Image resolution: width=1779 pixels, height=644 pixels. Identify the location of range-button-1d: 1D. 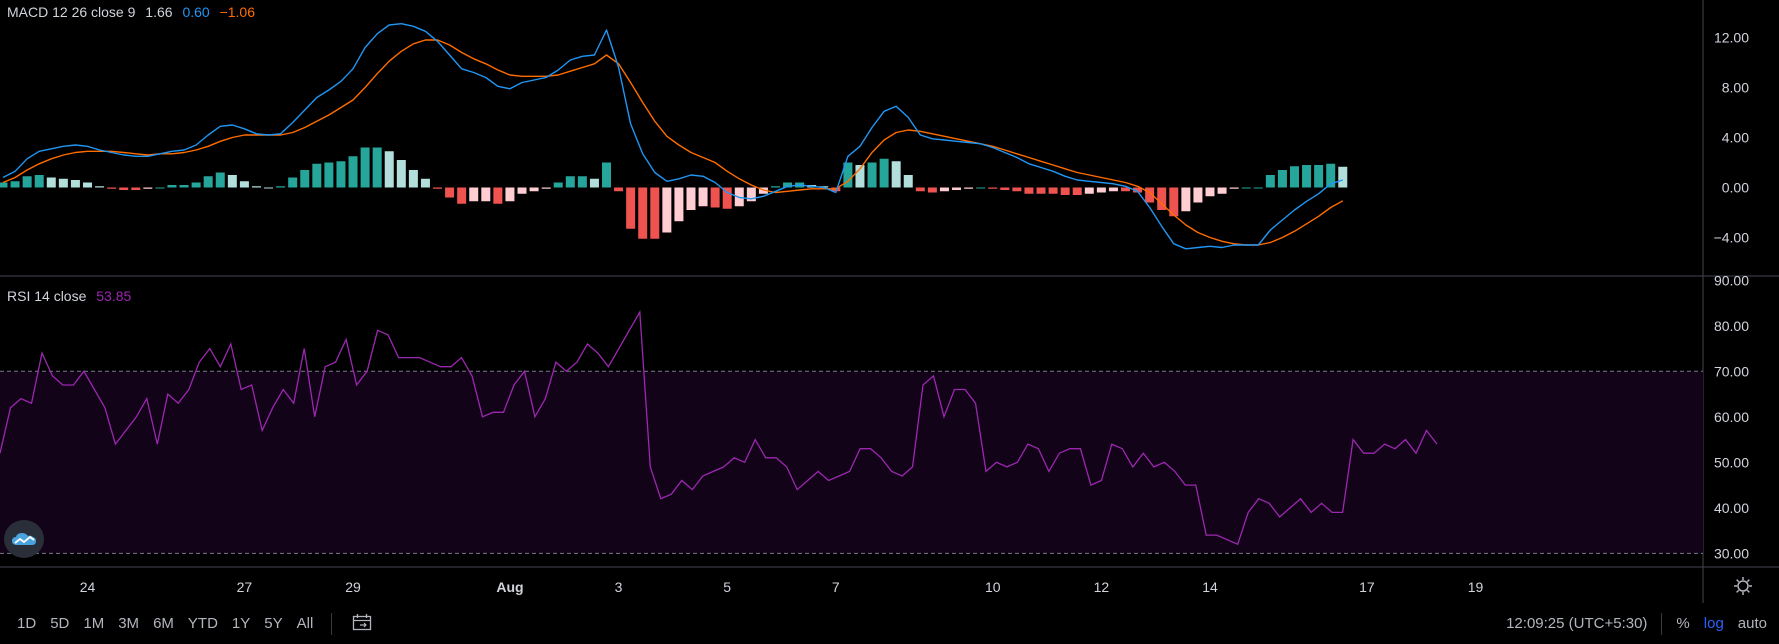
(27, 623).